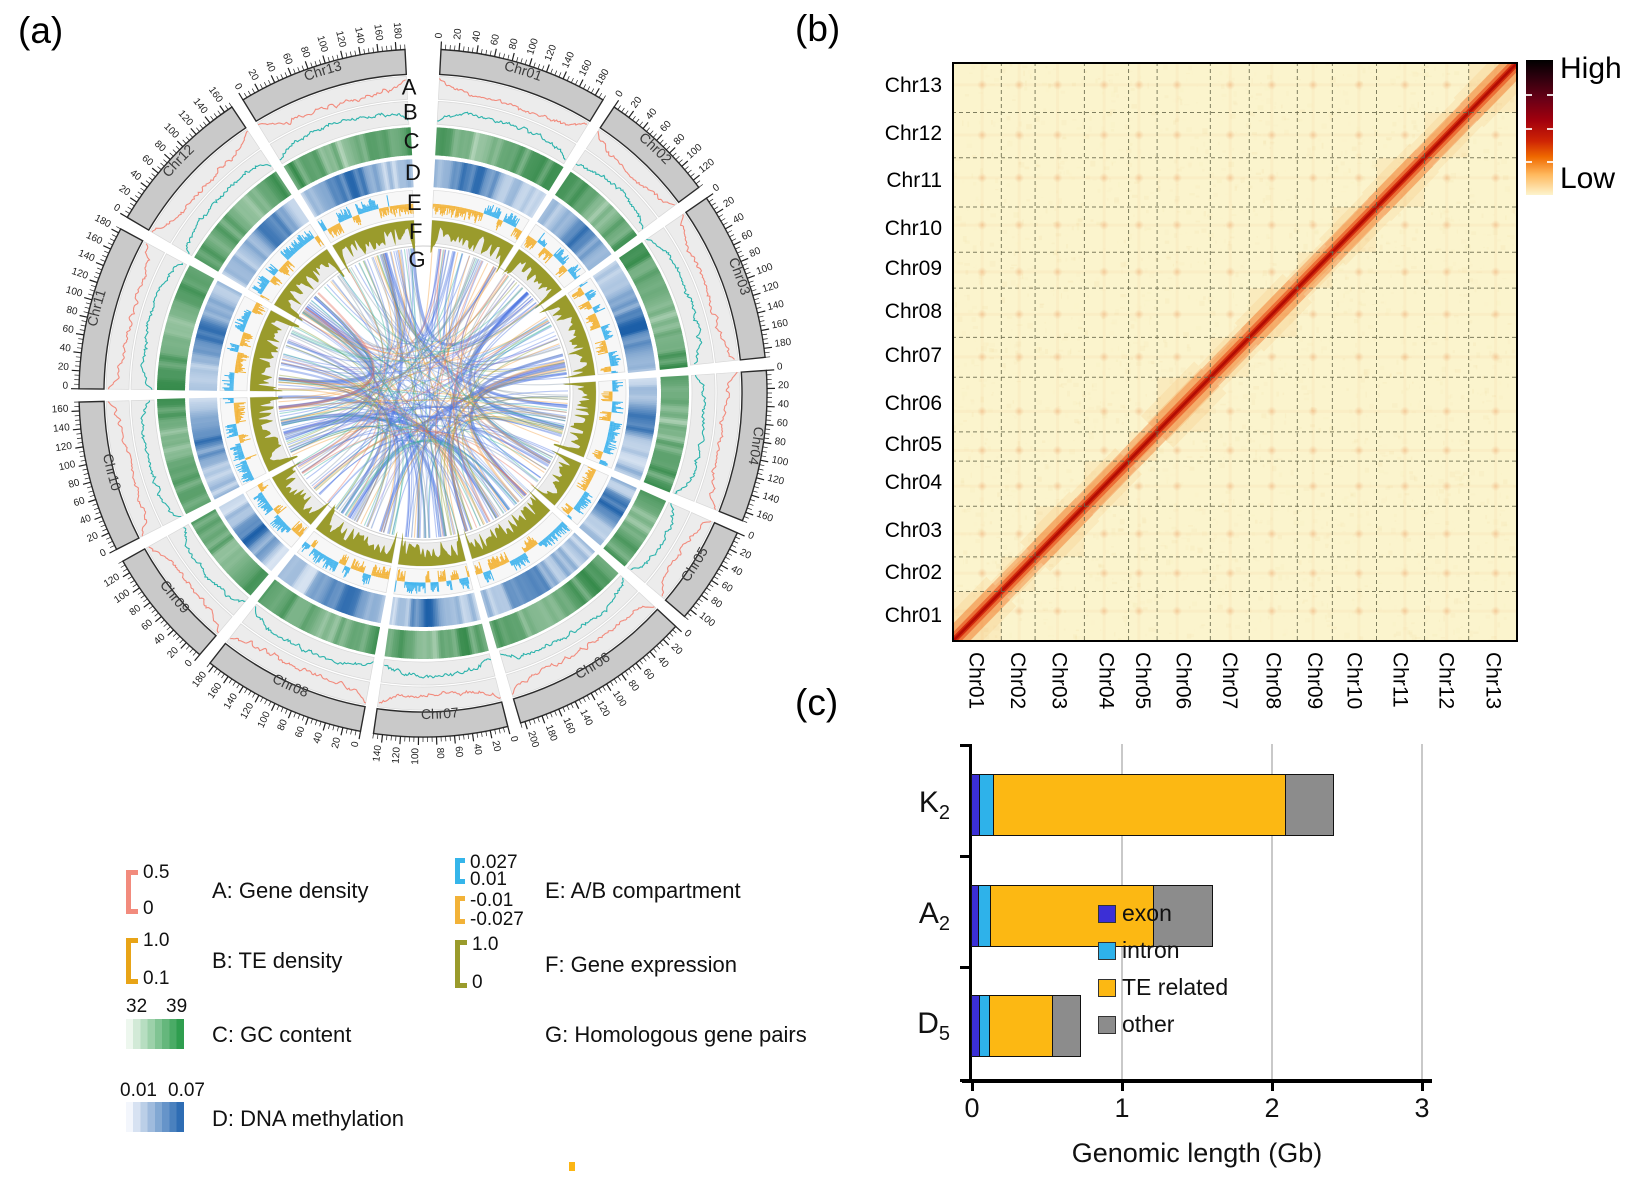 This screenshot has width=1636, height=1181. What do you see at coordinates (817, 702) in the screenshot?
I see `panel-c-label: (c)` at bounding box center [817, 702].